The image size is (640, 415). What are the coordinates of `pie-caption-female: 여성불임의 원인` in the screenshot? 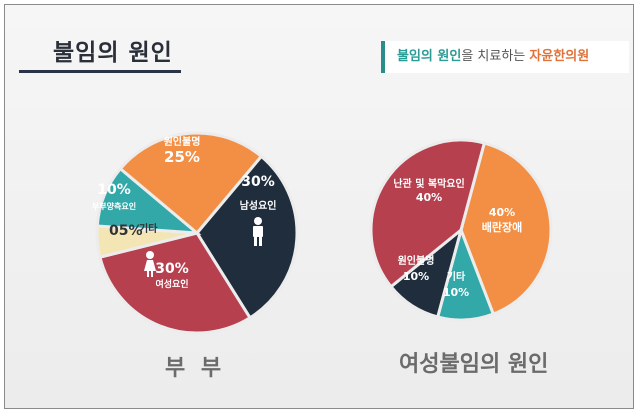 It's located at (474, 364).